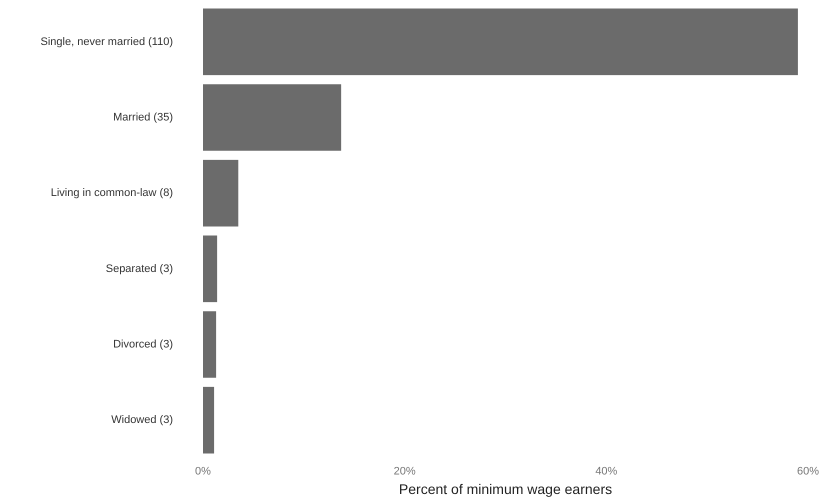 This screenshot has height=504, width=823. I want to click on y-tick-label: Divorced (3), so click(143, 344).